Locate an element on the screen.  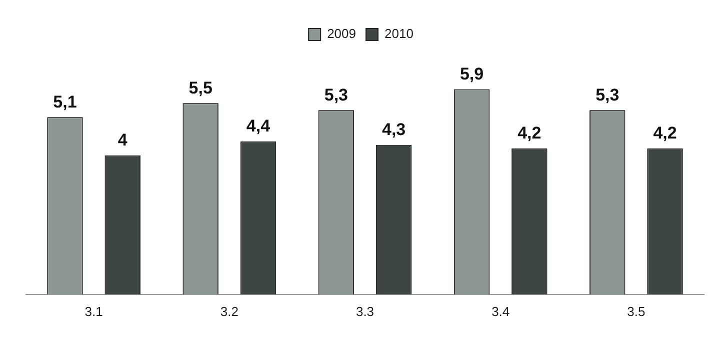
x-tick-label: 3.3 is located at coordinates (365, 311).